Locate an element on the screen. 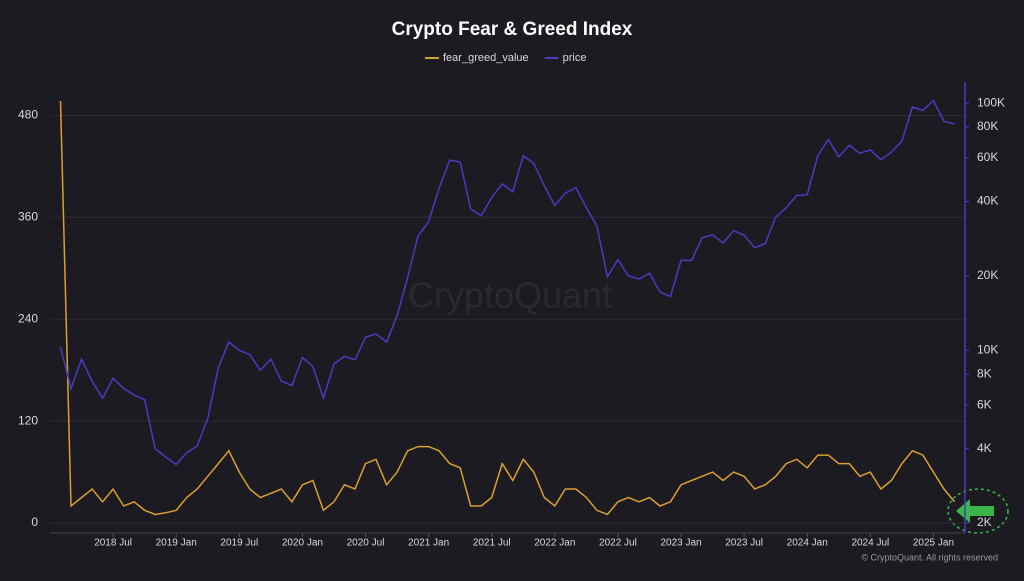 This screenshot has width=1024, height=581. y-tick-label: 240 is located at coordinates (28, 318).